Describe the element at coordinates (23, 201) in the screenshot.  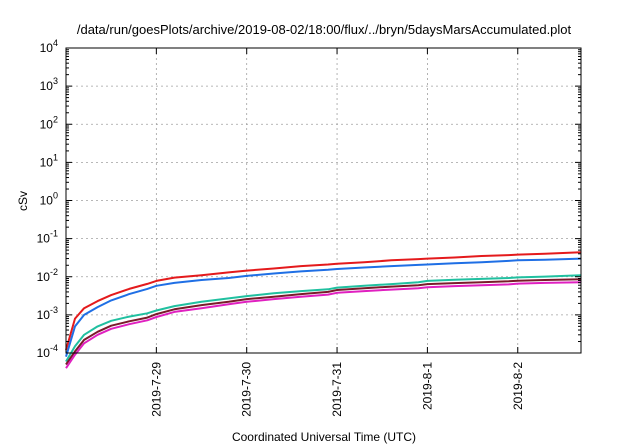
I see `y-axis-label: cSv` at that location.